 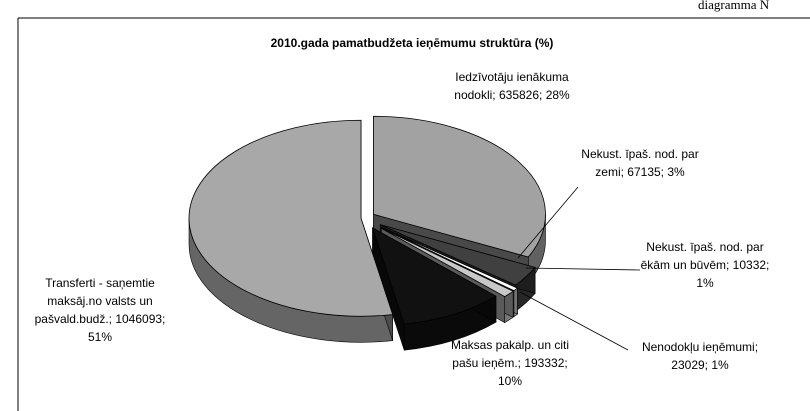 What do you see at coordinates (100, 283) in the screenshot?
I see `data-label: Transferti - saņemtie` at bounding box center [100, 283].